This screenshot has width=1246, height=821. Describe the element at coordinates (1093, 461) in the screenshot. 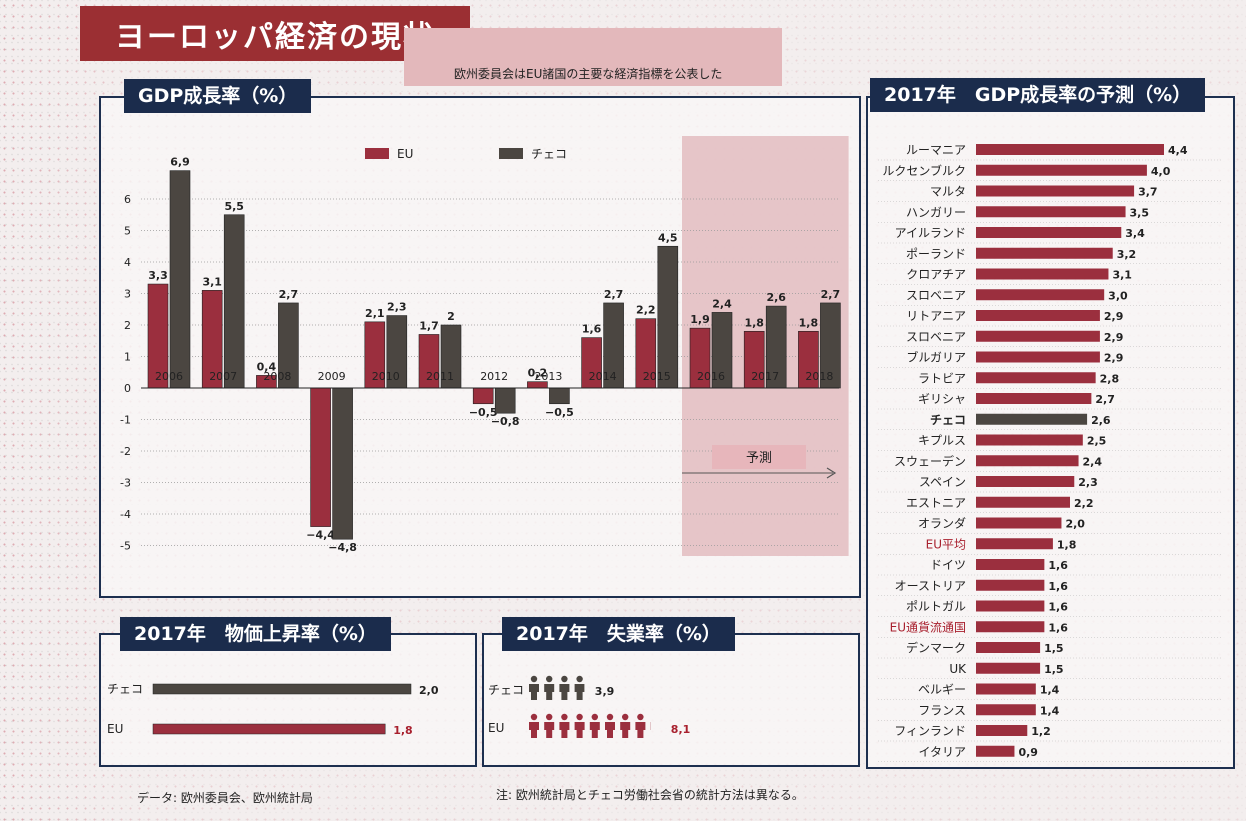

I see `data-label: 2,4` at that location.